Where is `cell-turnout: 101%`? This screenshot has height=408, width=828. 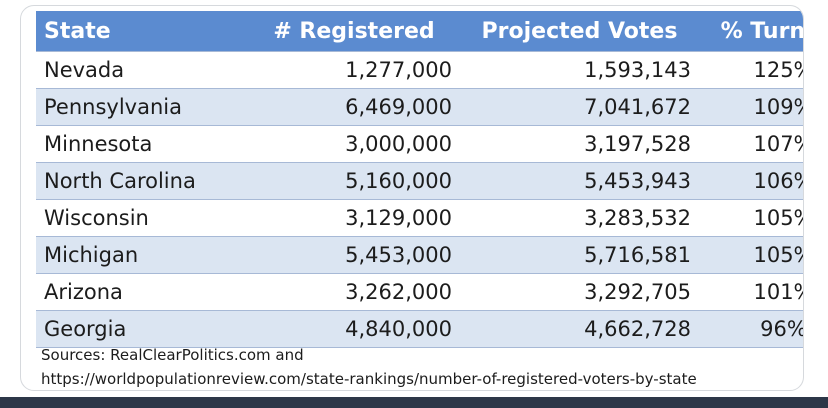
cell-turnout: 101% is located at coordinates (751, 292).